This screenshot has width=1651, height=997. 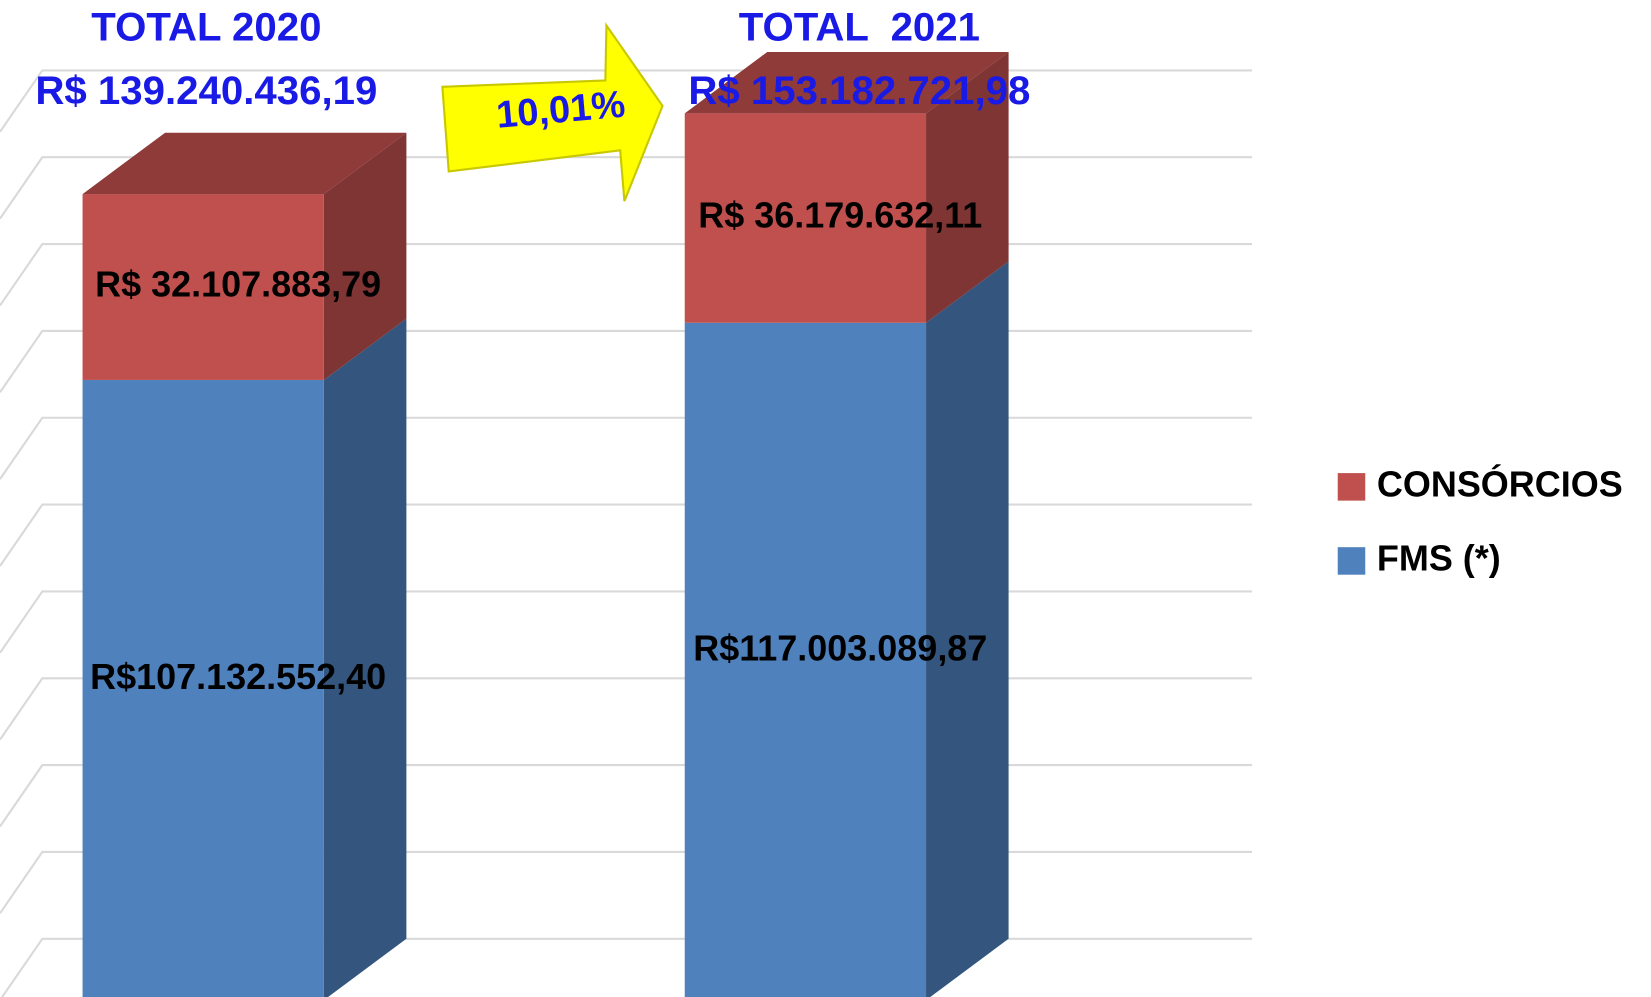 I want to click on legend: CONSÓRCIOS FMS (*), so click(x=1480, y=520).